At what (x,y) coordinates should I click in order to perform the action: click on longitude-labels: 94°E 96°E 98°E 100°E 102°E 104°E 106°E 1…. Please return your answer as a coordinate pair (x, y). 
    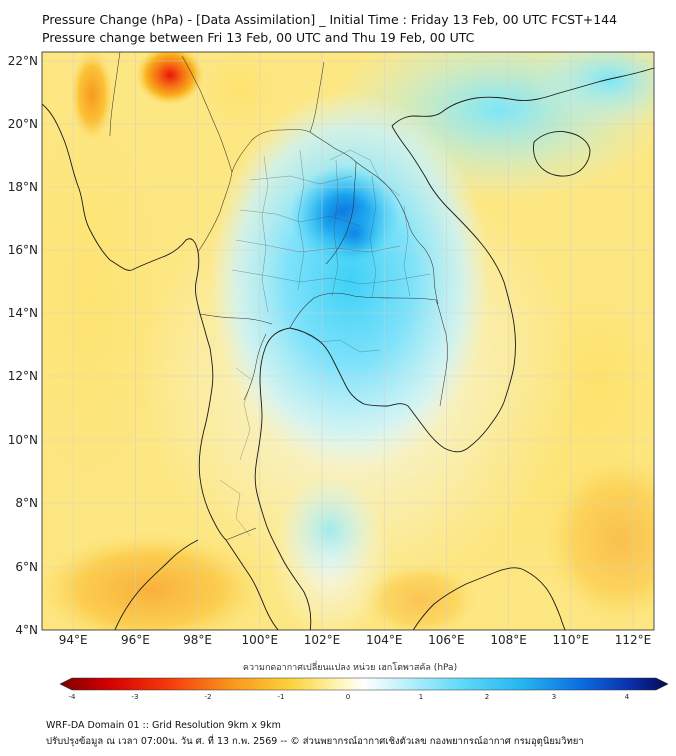
    Looking at the image, I should click on (355, 640).